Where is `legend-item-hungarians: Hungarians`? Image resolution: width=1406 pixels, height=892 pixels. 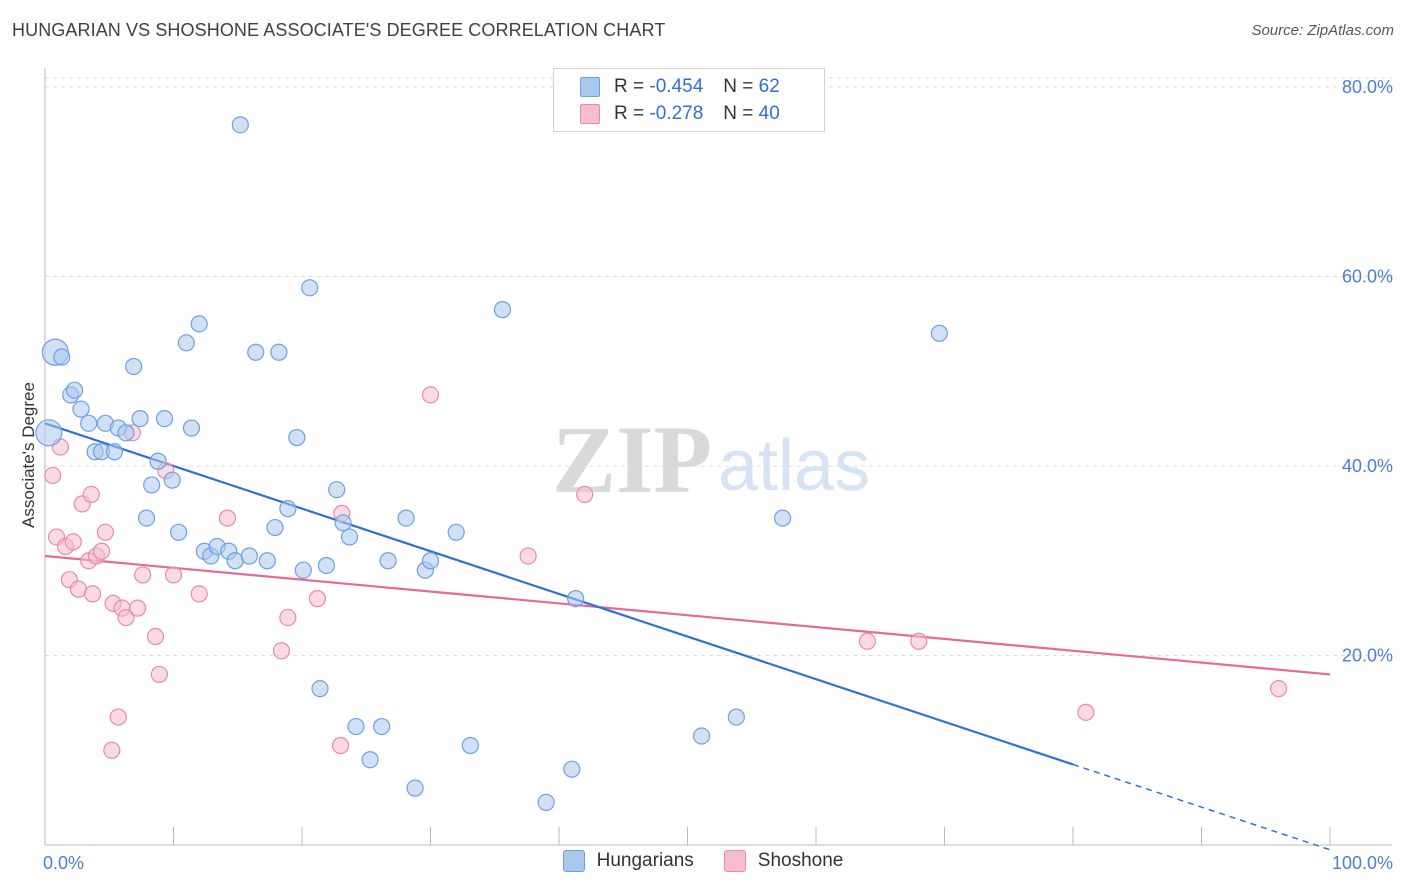
legend-item-hungarians: Hungarians is located at coordinates (628, 861).